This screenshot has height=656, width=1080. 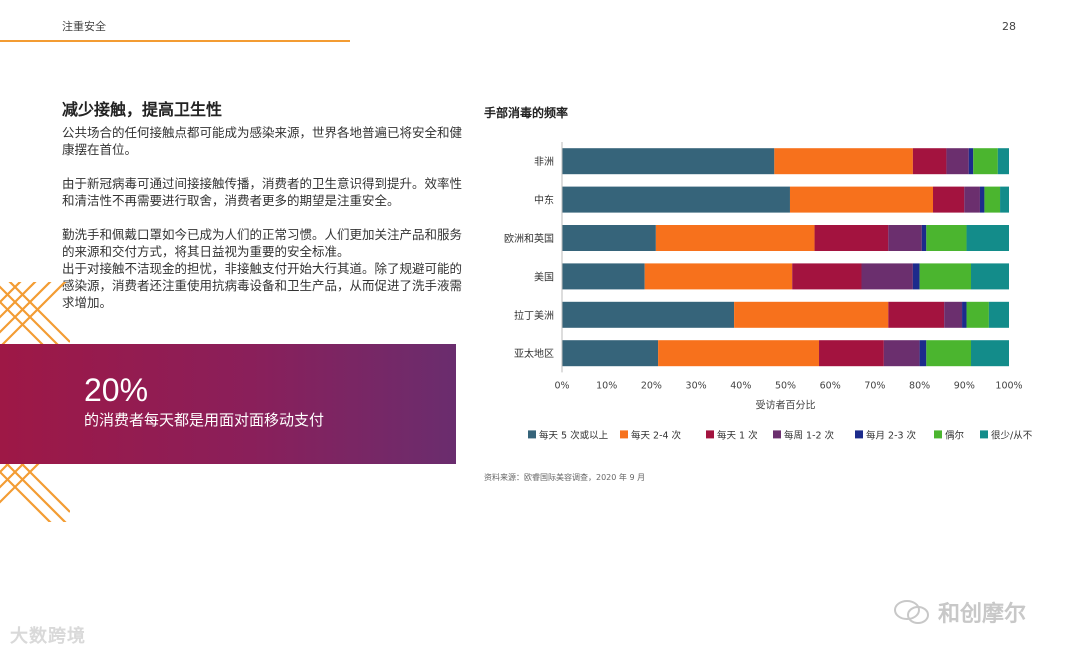 I want to click on category-label: 中东, so click(x=544, y=200).